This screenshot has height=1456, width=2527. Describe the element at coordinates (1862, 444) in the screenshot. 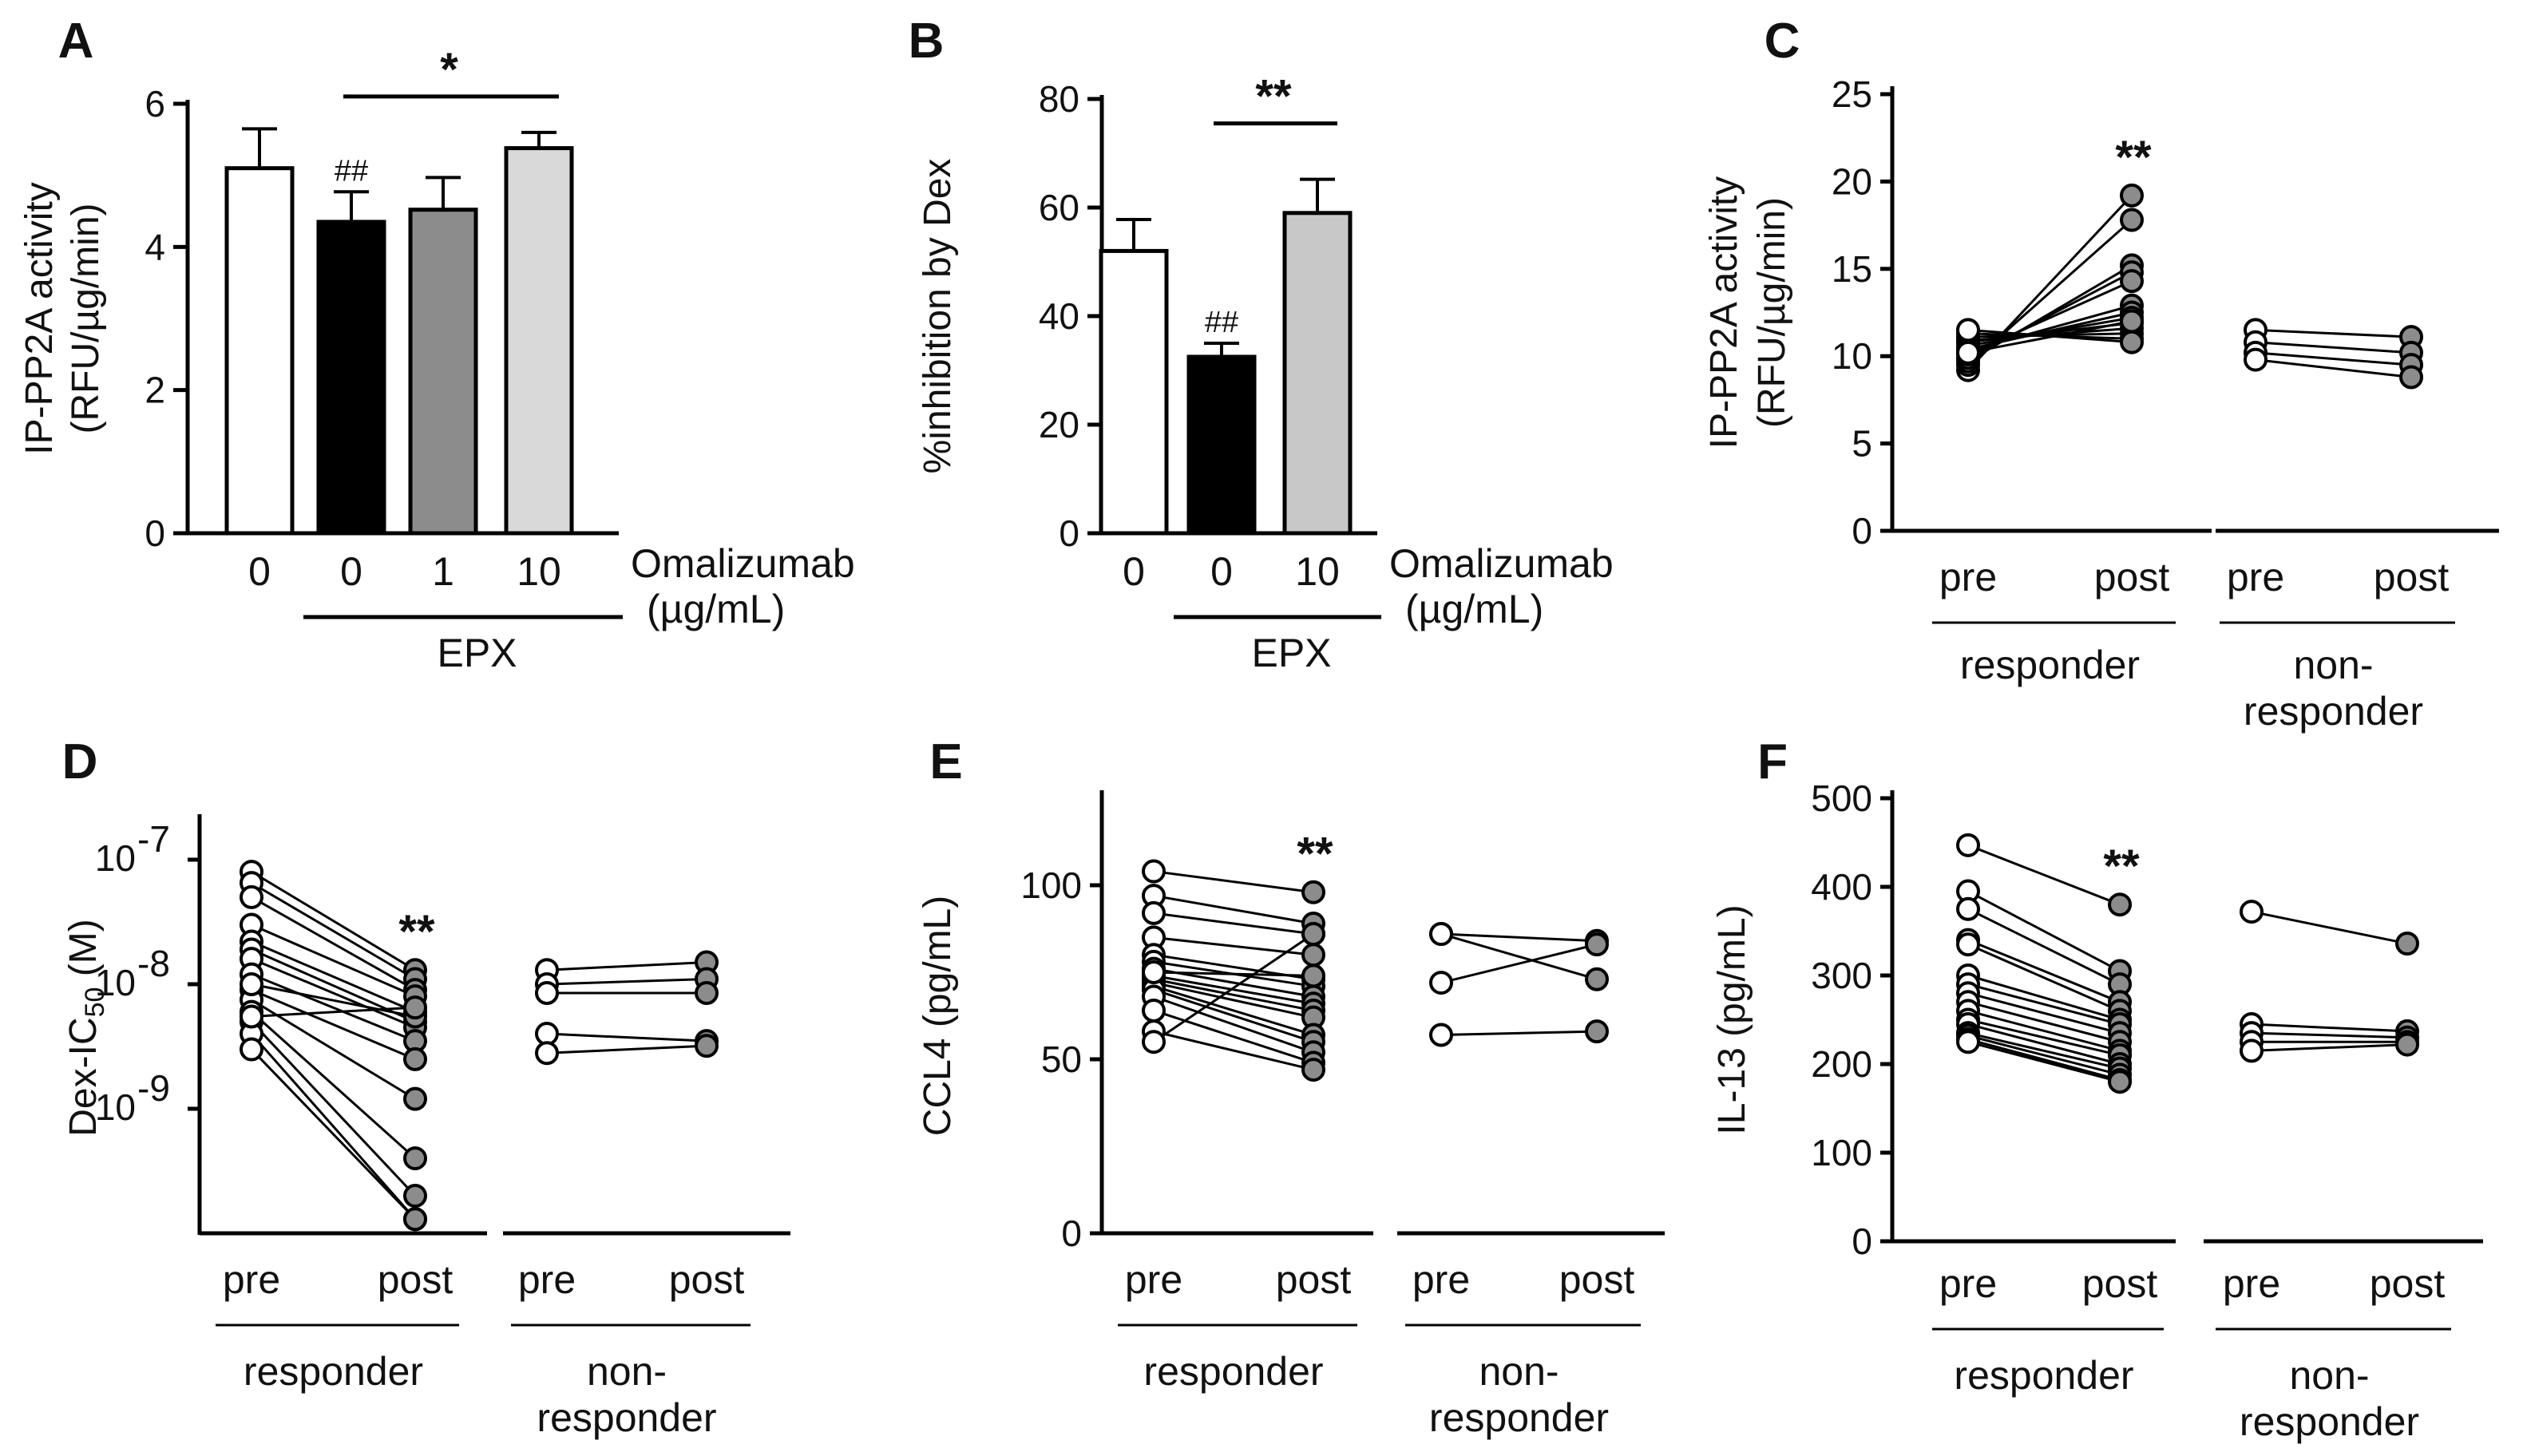

I see `y-tick-label: 5` at that location.